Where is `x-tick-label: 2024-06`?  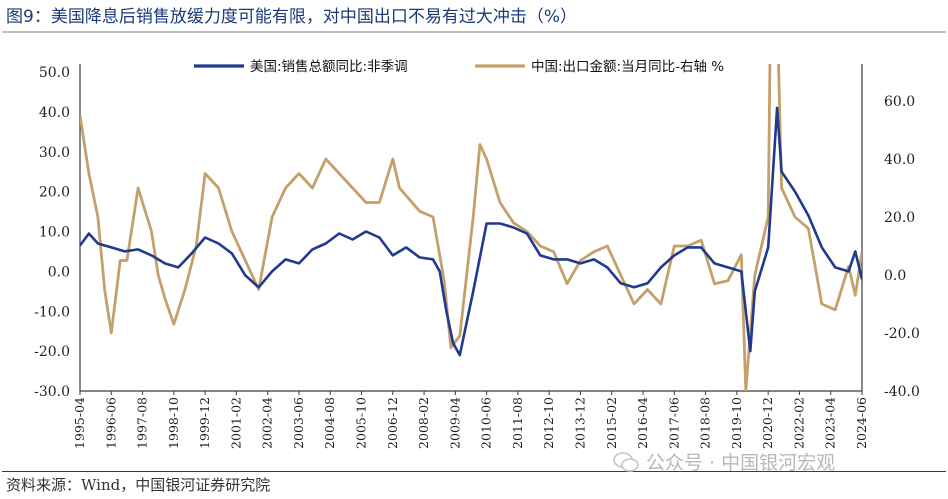 x-tick-label: 2024-06 is located at coordinates (861, 423).